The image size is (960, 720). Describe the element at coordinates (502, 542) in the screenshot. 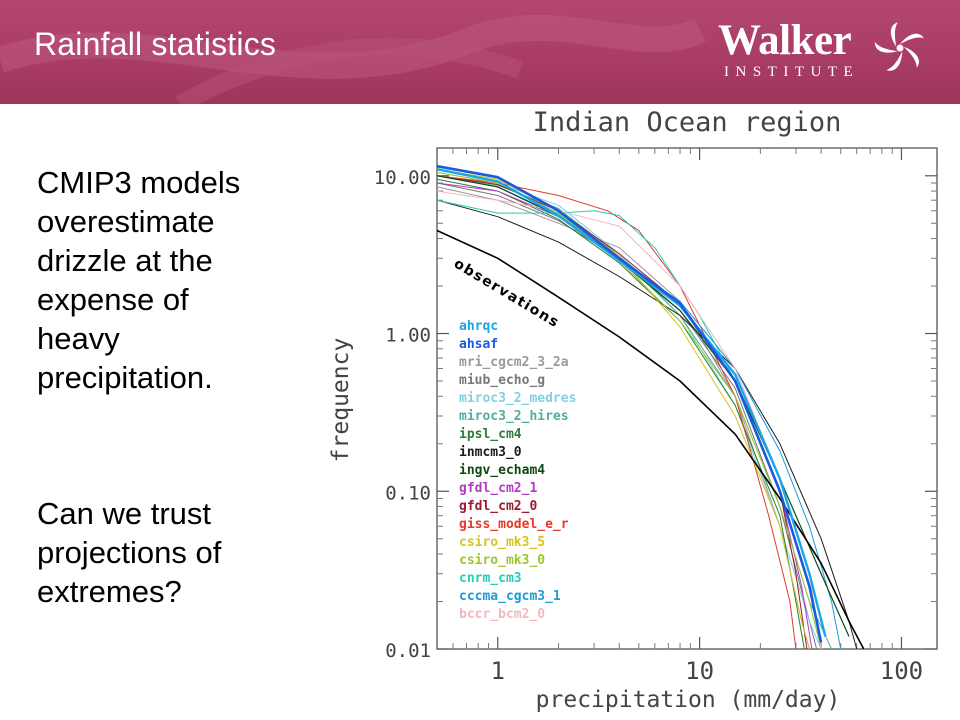

I see `legend-entry: csiro_mk3_5` at that location.